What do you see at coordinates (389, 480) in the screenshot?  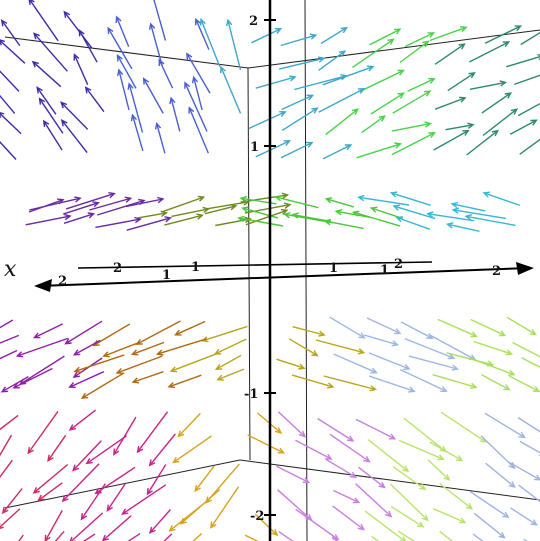 I see `box-edge-bottom-right` at bounding box center [389, 480].